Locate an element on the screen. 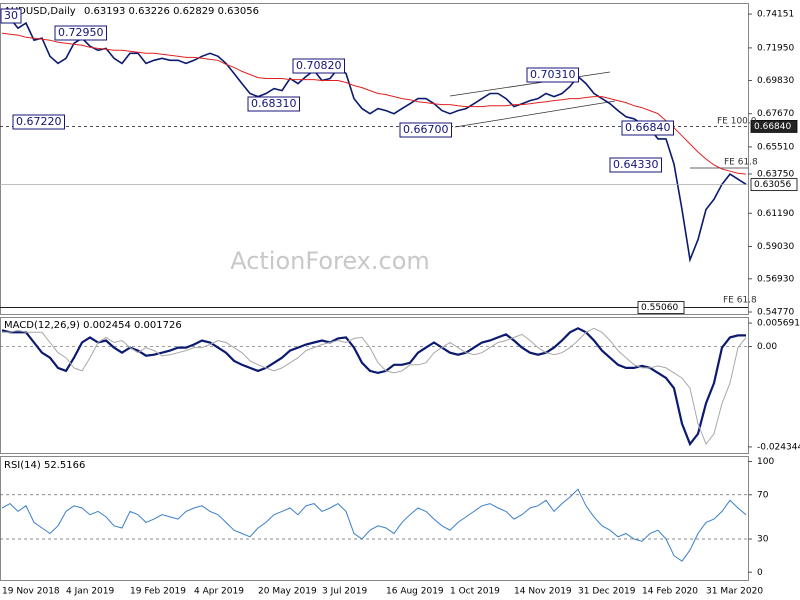  annotation: FE 100.0 is located at coordinates (737, 122).